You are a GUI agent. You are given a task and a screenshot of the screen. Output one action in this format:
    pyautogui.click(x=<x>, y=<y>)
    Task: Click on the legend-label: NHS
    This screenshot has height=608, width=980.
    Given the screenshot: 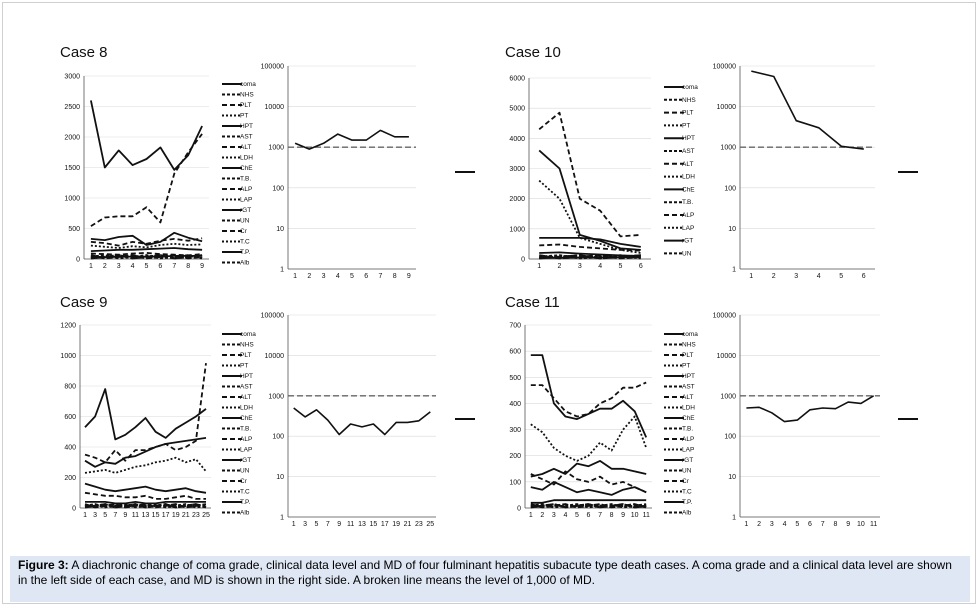 What is the action you would take?
    pyautogui.click(x=247, y=95)
    